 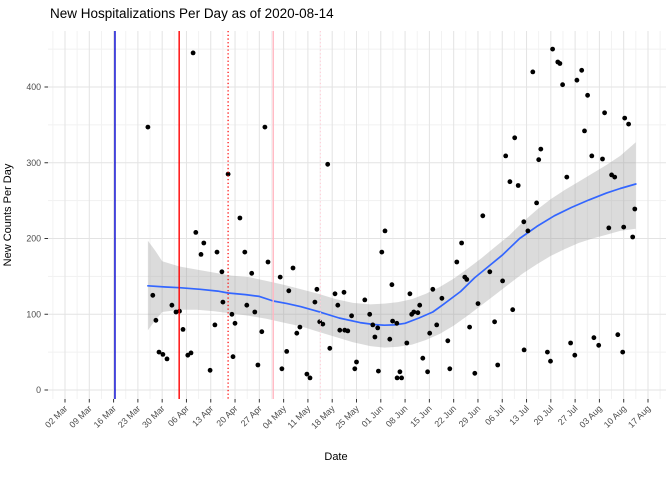 I want to click on svg-text: 06 Apr, so click(x=178, y=415).